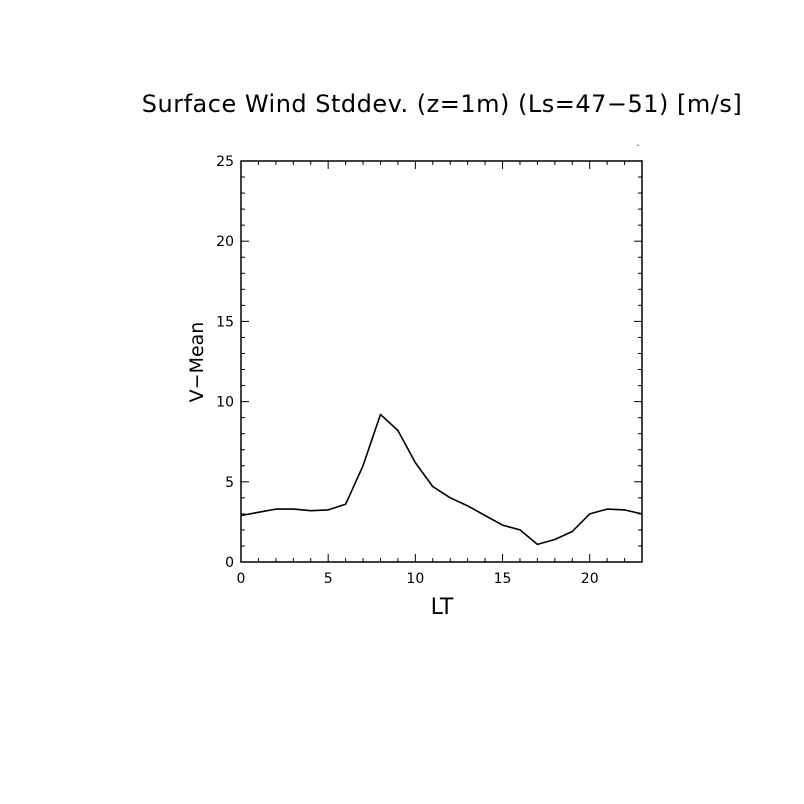  Describe the element at coordinates (229, 483) in the screenshot. I see `y-tick-label: 5` at that location.